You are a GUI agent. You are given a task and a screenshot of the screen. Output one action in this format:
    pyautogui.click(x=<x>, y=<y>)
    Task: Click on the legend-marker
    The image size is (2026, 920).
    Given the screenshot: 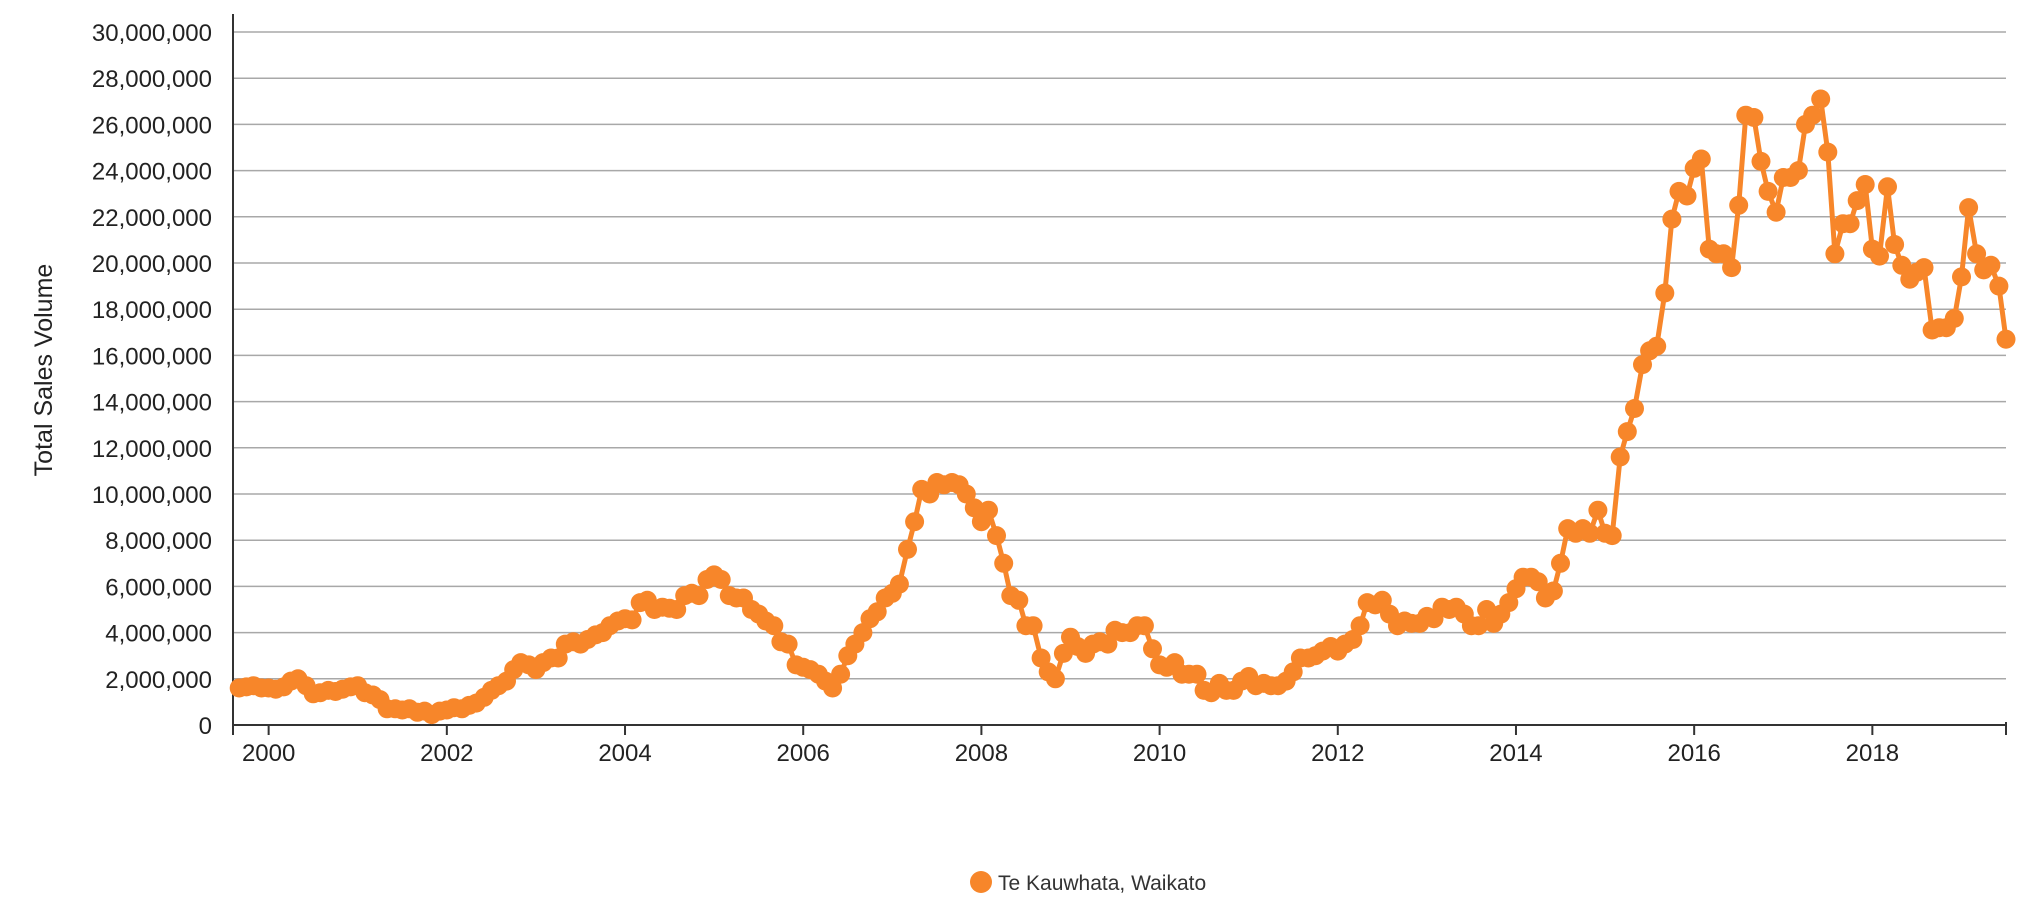 What is the action you would take?
    pyautogui.click(x=981, y=882)
    